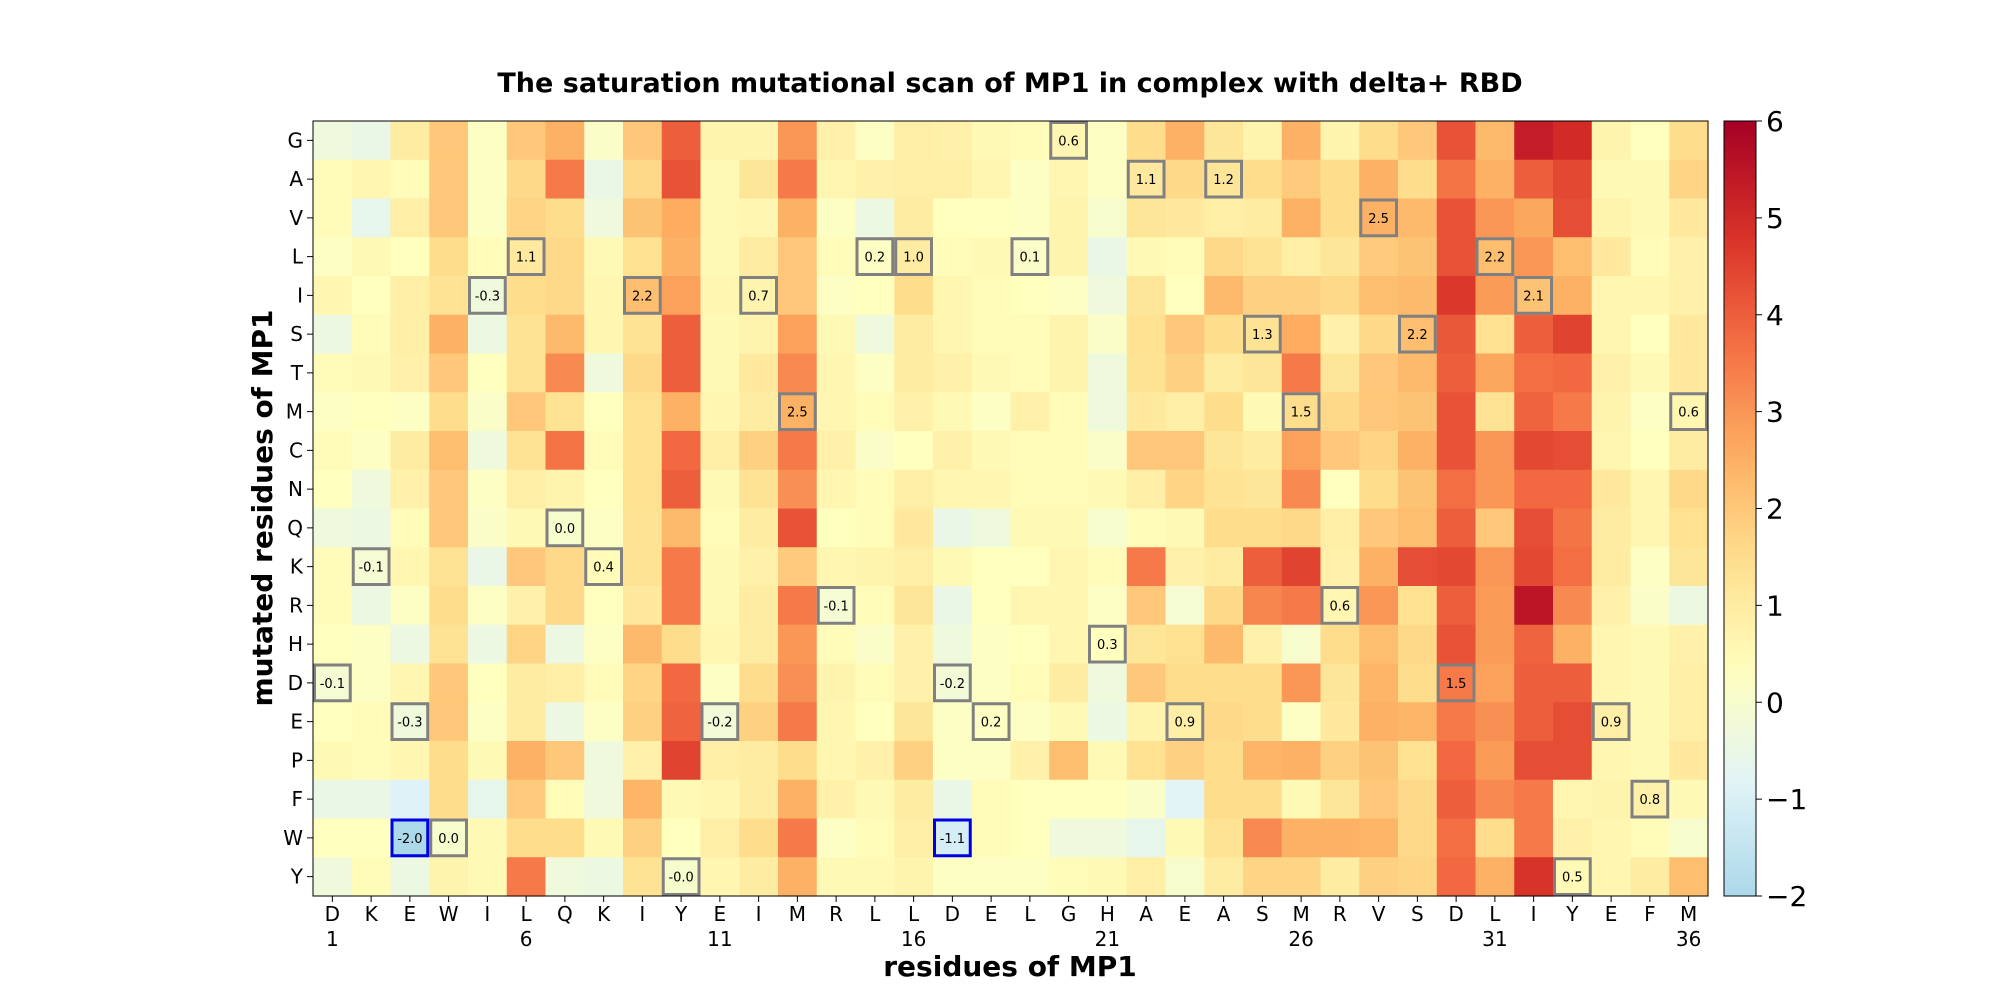  I want to click on x-tick-number: 16, so click(913, 939).